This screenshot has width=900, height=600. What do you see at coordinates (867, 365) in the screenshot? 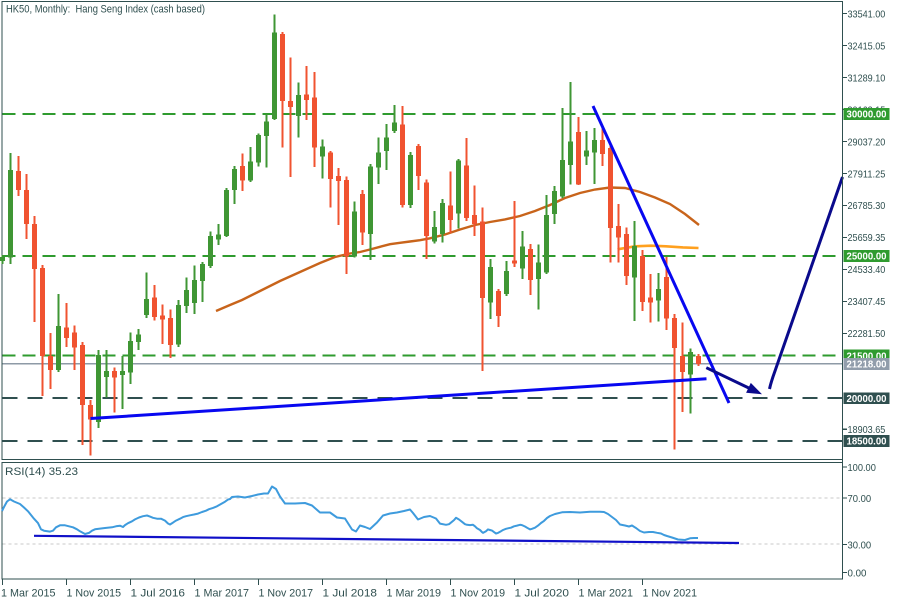
I see `svg-text: 21218.00` at bounding box center [867, 365].